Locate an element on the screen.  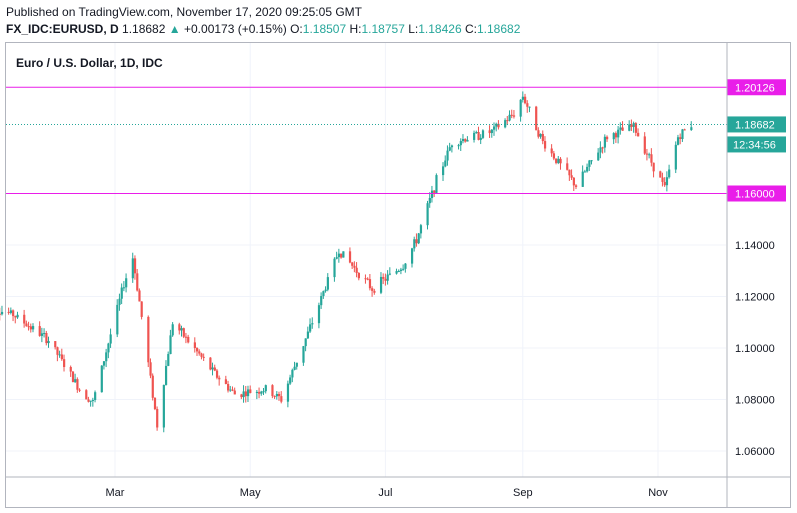
level-price-label: 1.20126 is located at coordinates (755, 88).